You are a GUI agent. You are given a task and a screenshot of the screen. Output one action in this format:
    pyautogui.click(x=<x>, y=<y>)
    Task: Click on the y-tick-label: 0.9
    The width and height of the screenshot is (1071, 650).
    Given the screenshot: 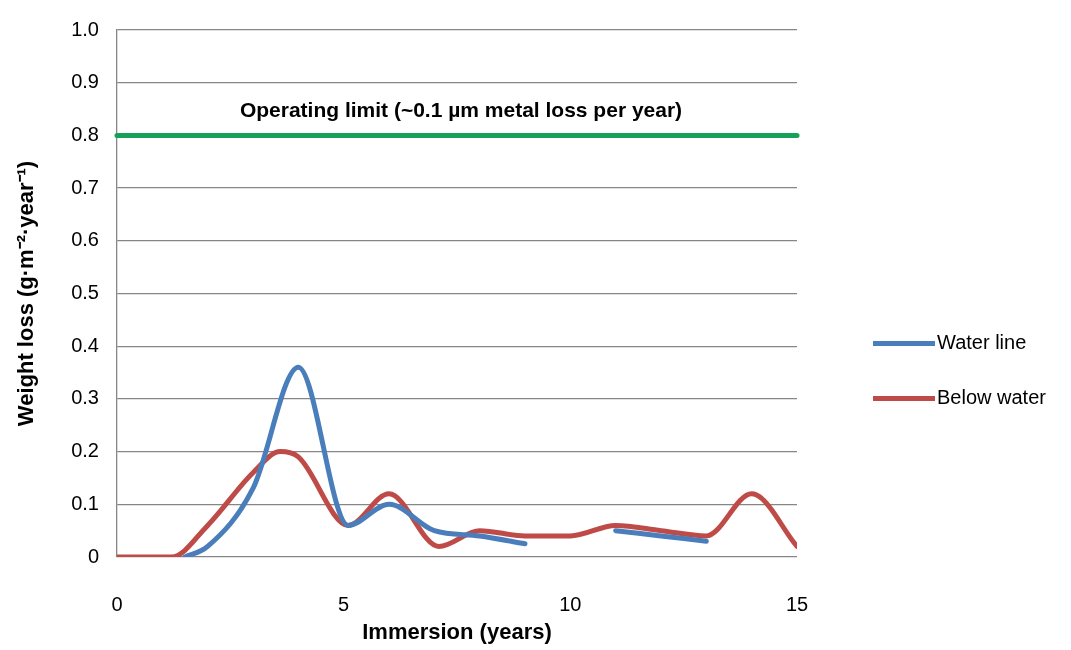 What is the action you would take?
    pyautogui.click(x=85, y=81)
    